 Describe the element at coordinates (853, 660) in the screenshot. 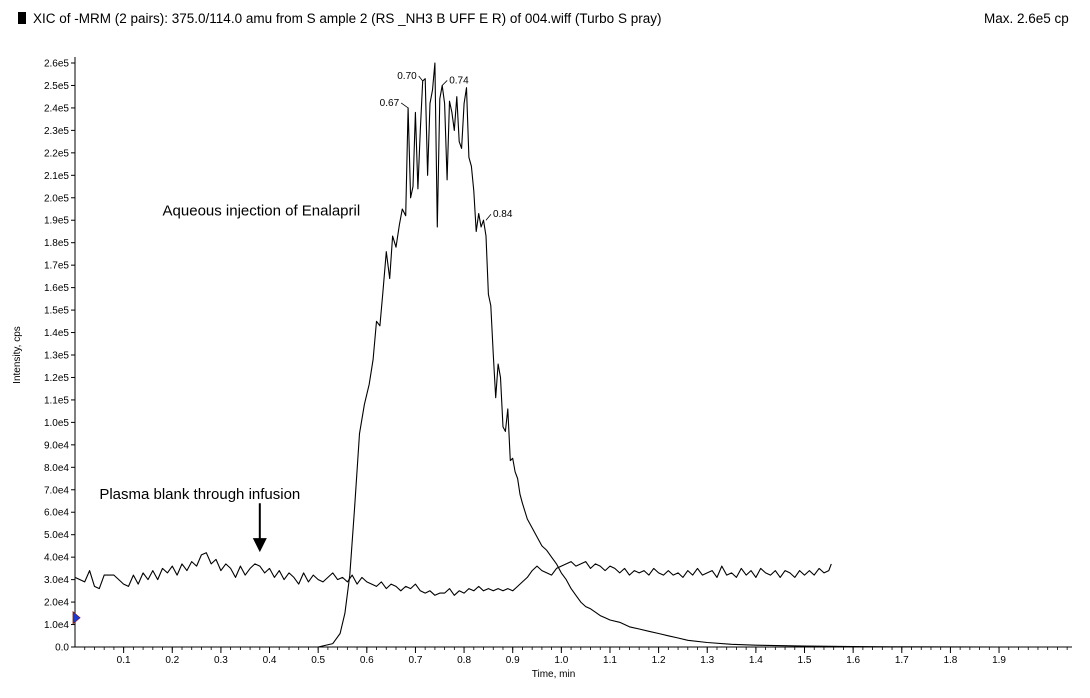

I see `x-tick-label: 1.6` at that location.